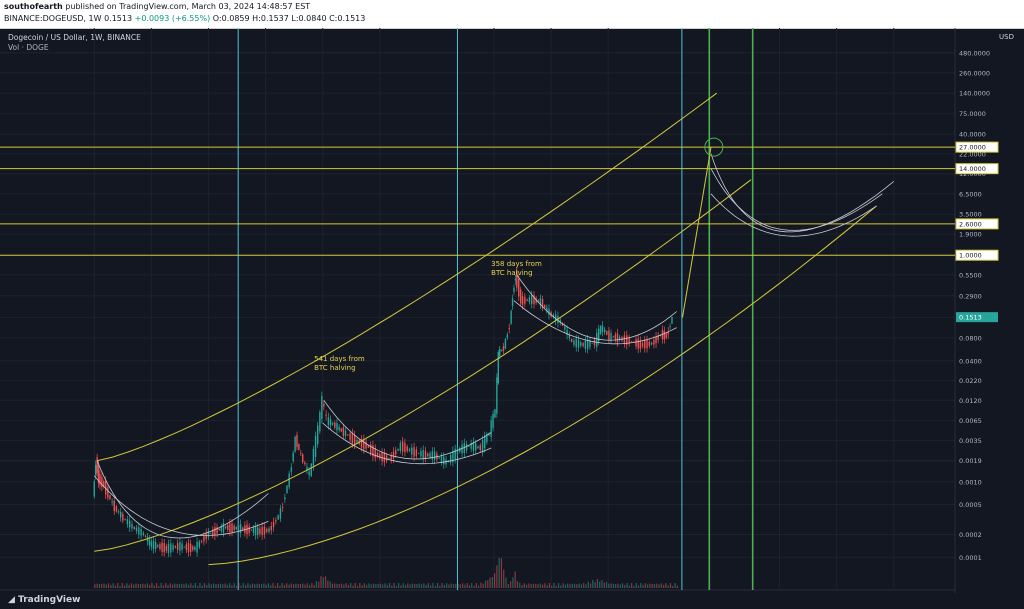  What do you see at coordinates (977, 224) in the screenshot?
I see `price-level-tag` at bounding box center [977, 224].